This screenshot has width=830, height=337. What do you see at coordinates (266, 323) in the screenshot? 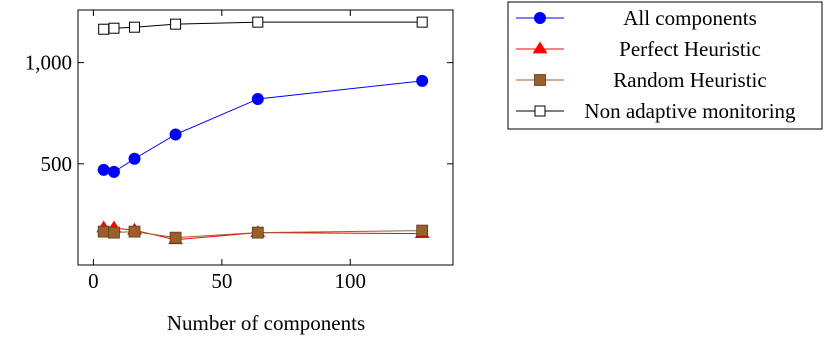
I see `x-axis-label: Number of components` at bounding box center [266, 323].